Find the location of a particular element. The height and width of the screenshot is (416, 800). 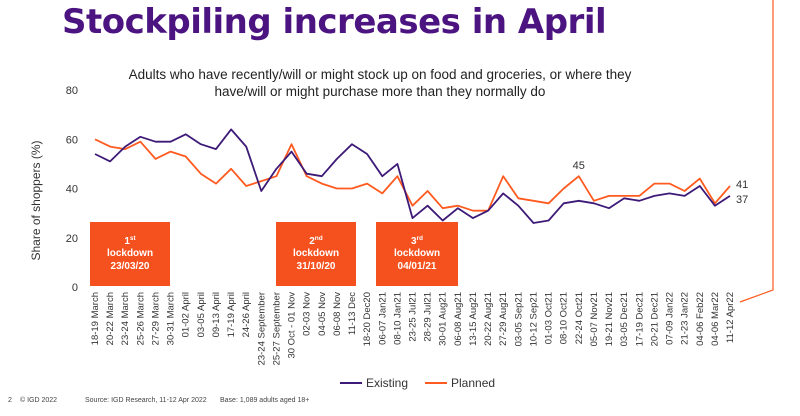

x-tick-label: 20-22 March is located at coordinates (110, 318).